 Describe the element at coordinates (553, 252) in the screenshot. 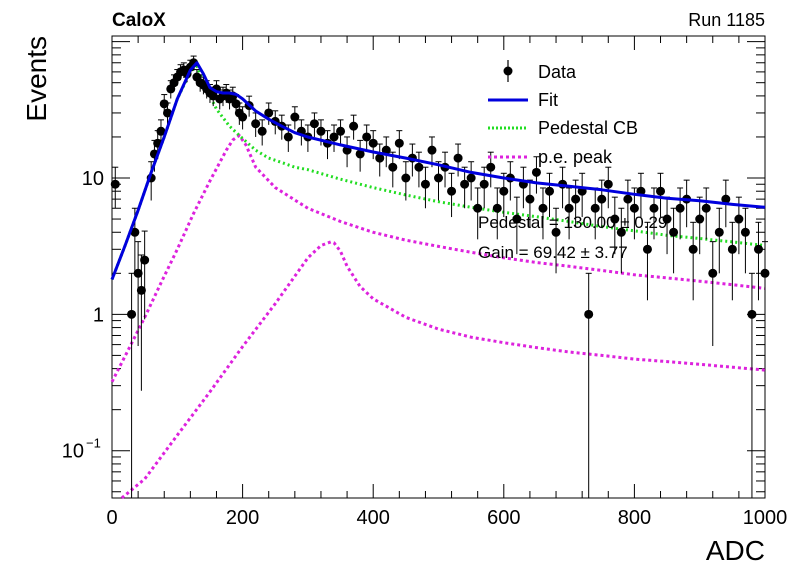

I see `gain-fit-result: Gain = 69.42 ± 3.77` at that location.